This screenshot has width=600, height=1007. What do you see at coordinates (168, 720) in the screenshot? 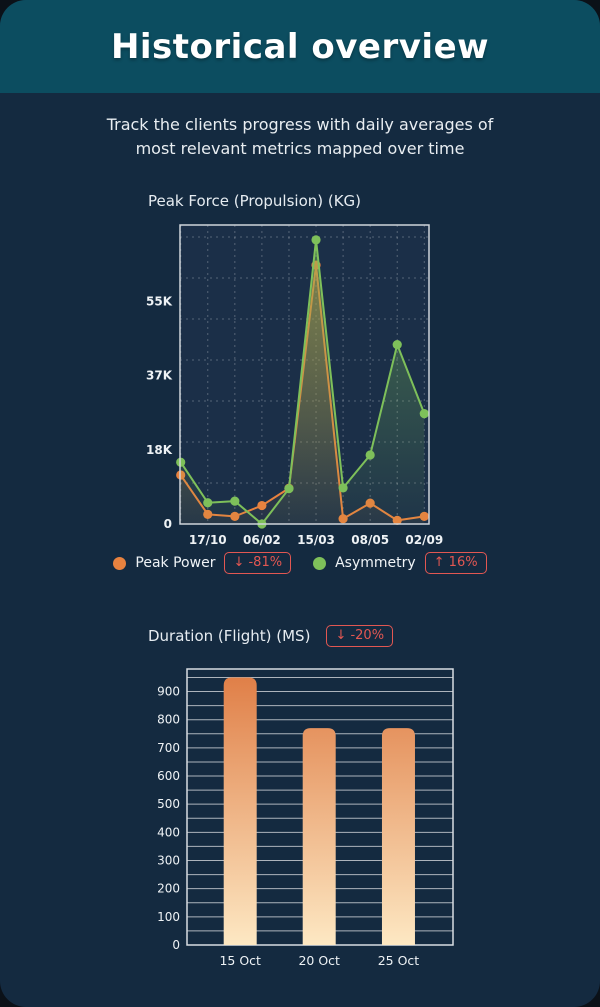
I see `svg-text: 800` at bounding box center [168, 720].